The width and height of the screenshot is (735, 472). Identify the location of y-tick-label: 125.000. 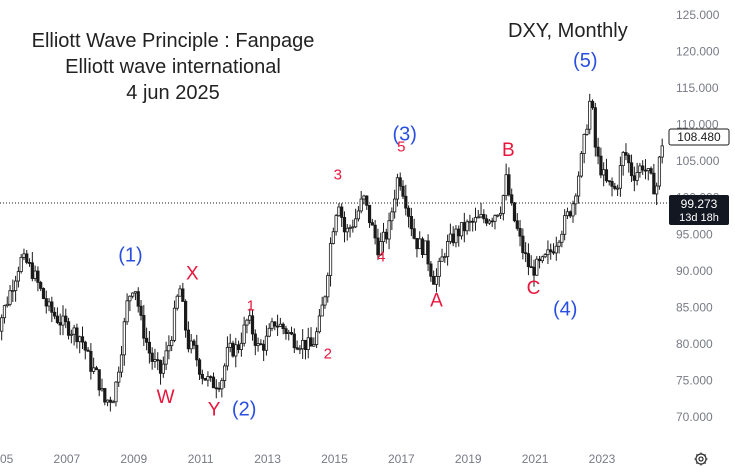
(698, 15).